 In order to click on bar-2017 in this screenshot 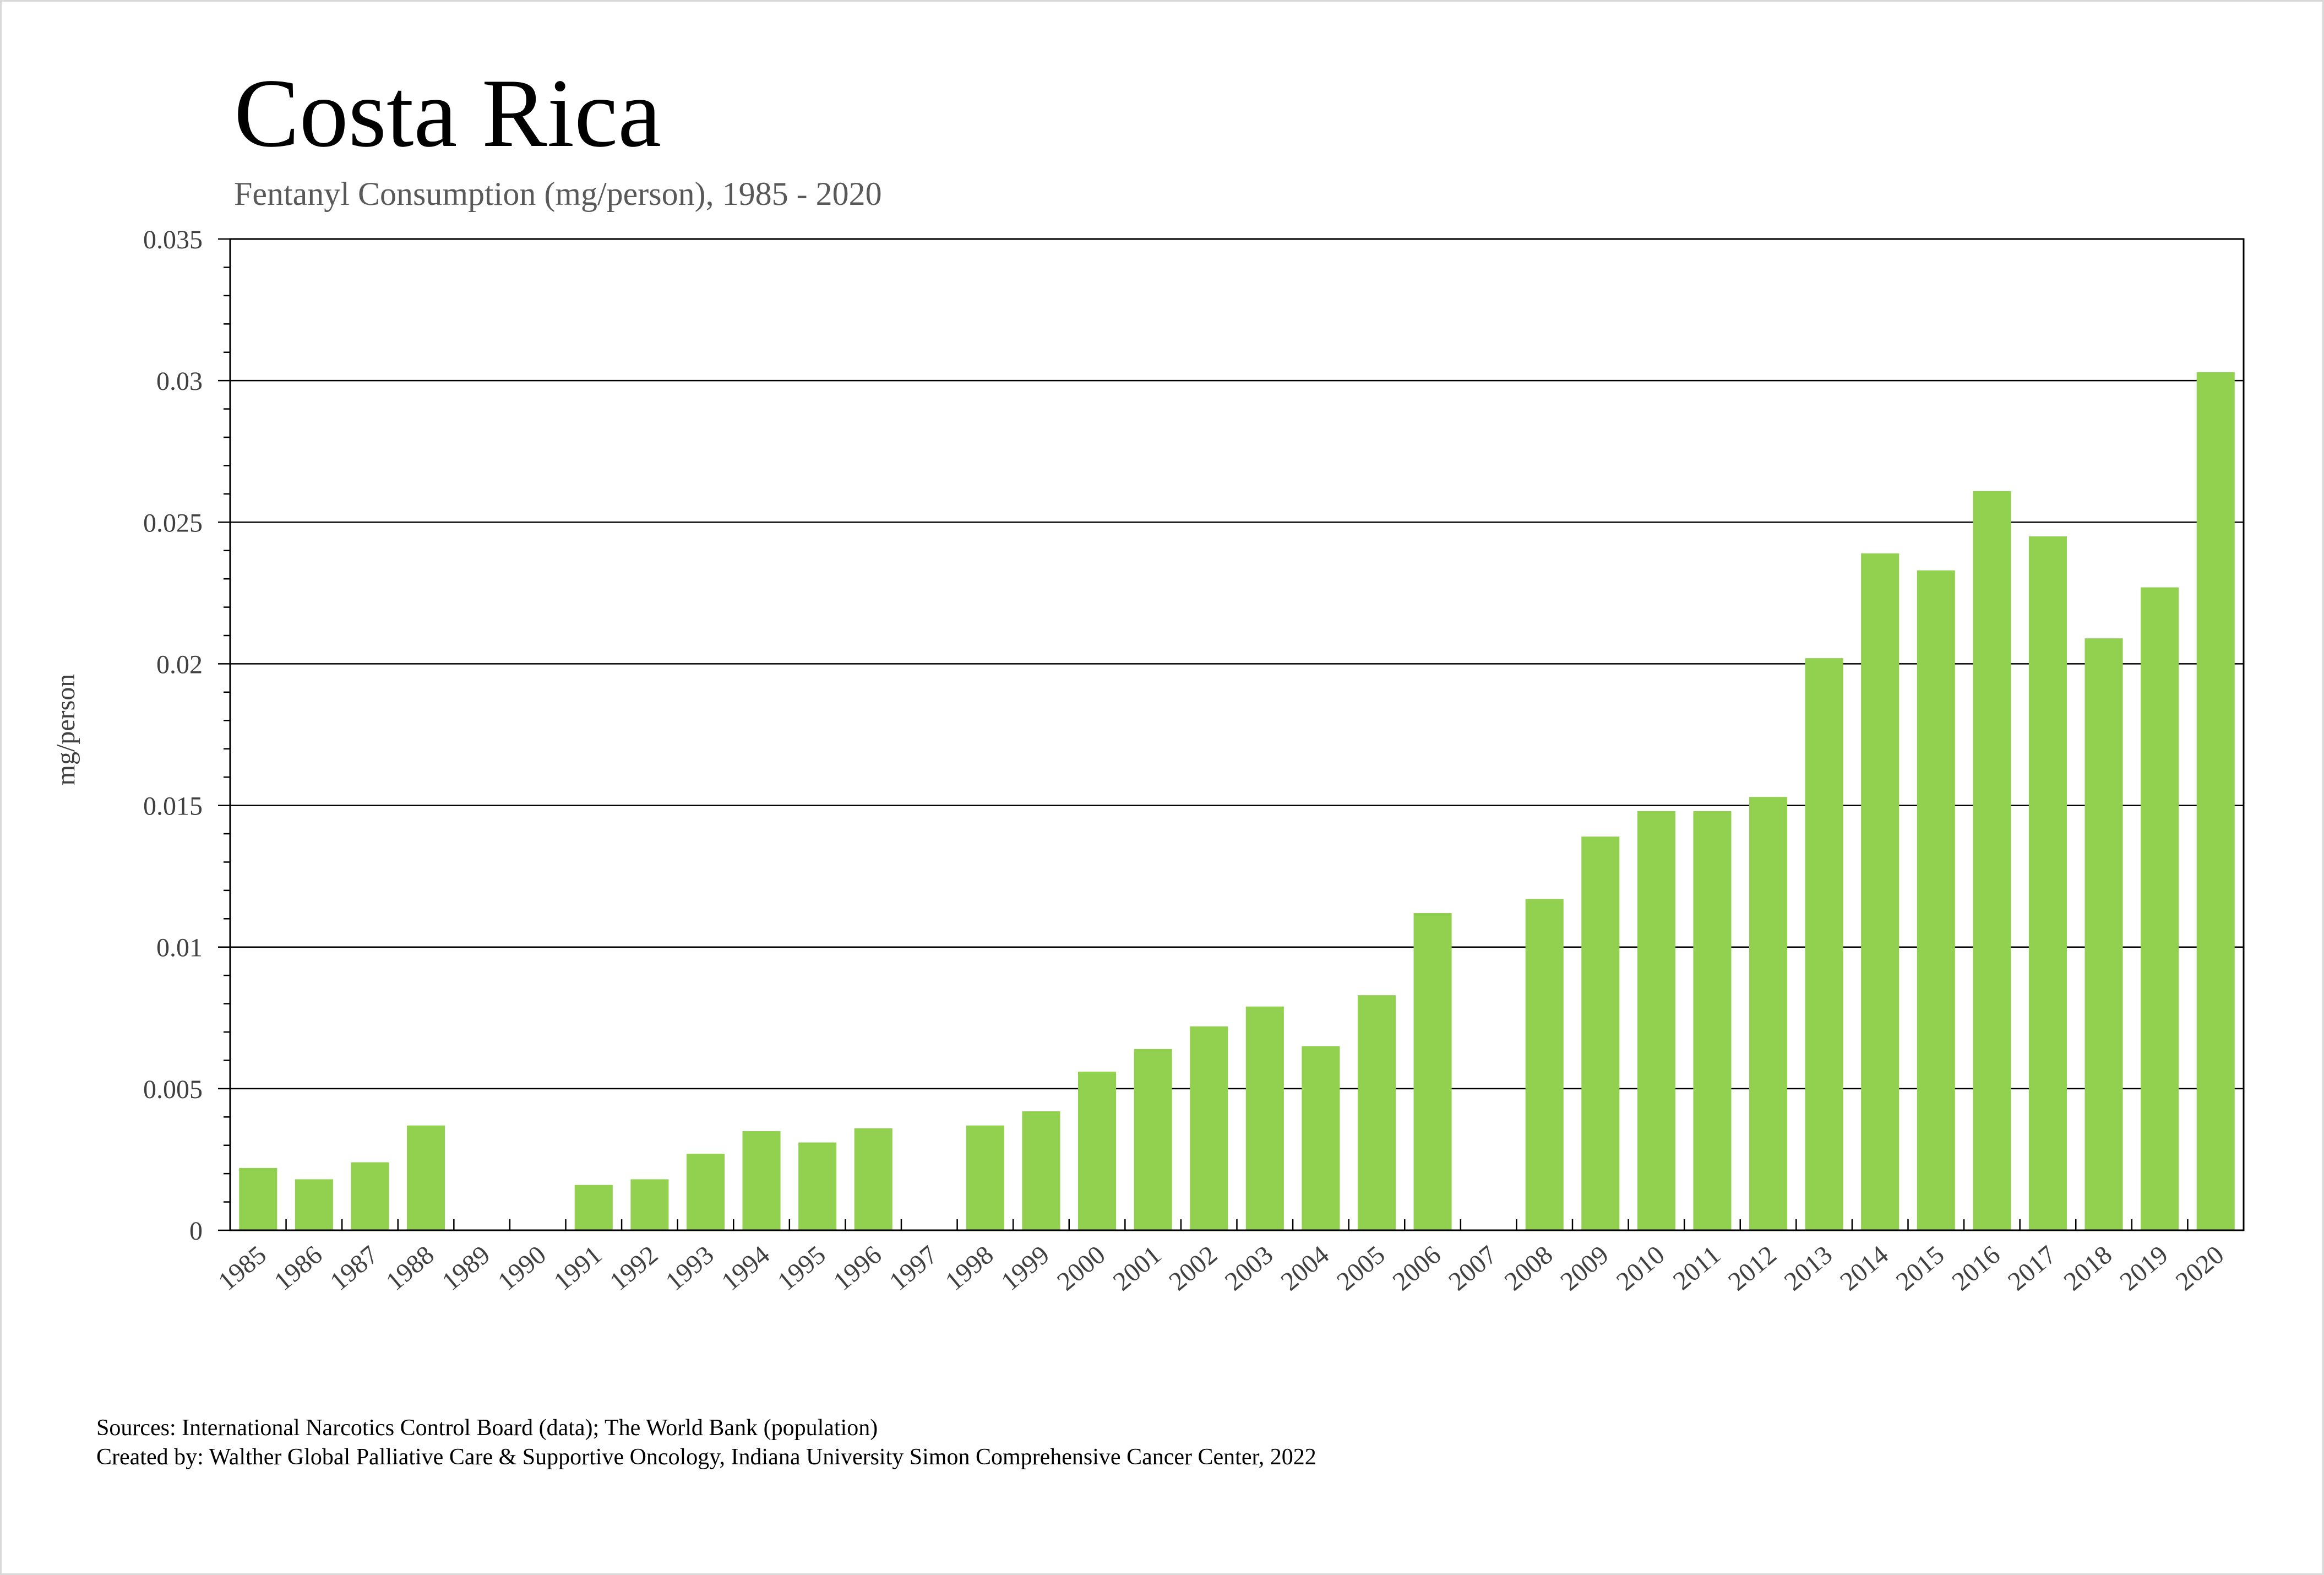, I will do `click(2048, 883)`.